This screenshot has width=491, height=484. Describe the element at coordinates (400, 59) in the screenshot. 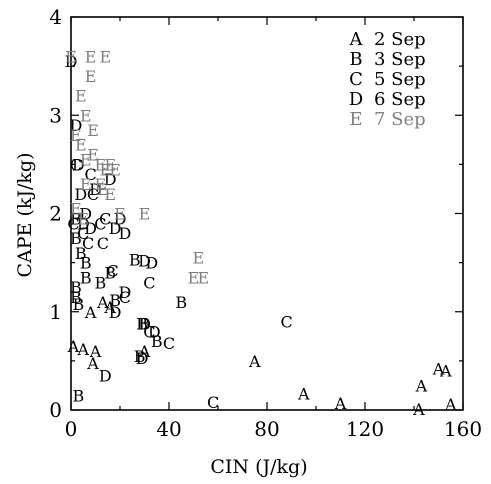

I see `legend-label: 3 Sep` at that location.